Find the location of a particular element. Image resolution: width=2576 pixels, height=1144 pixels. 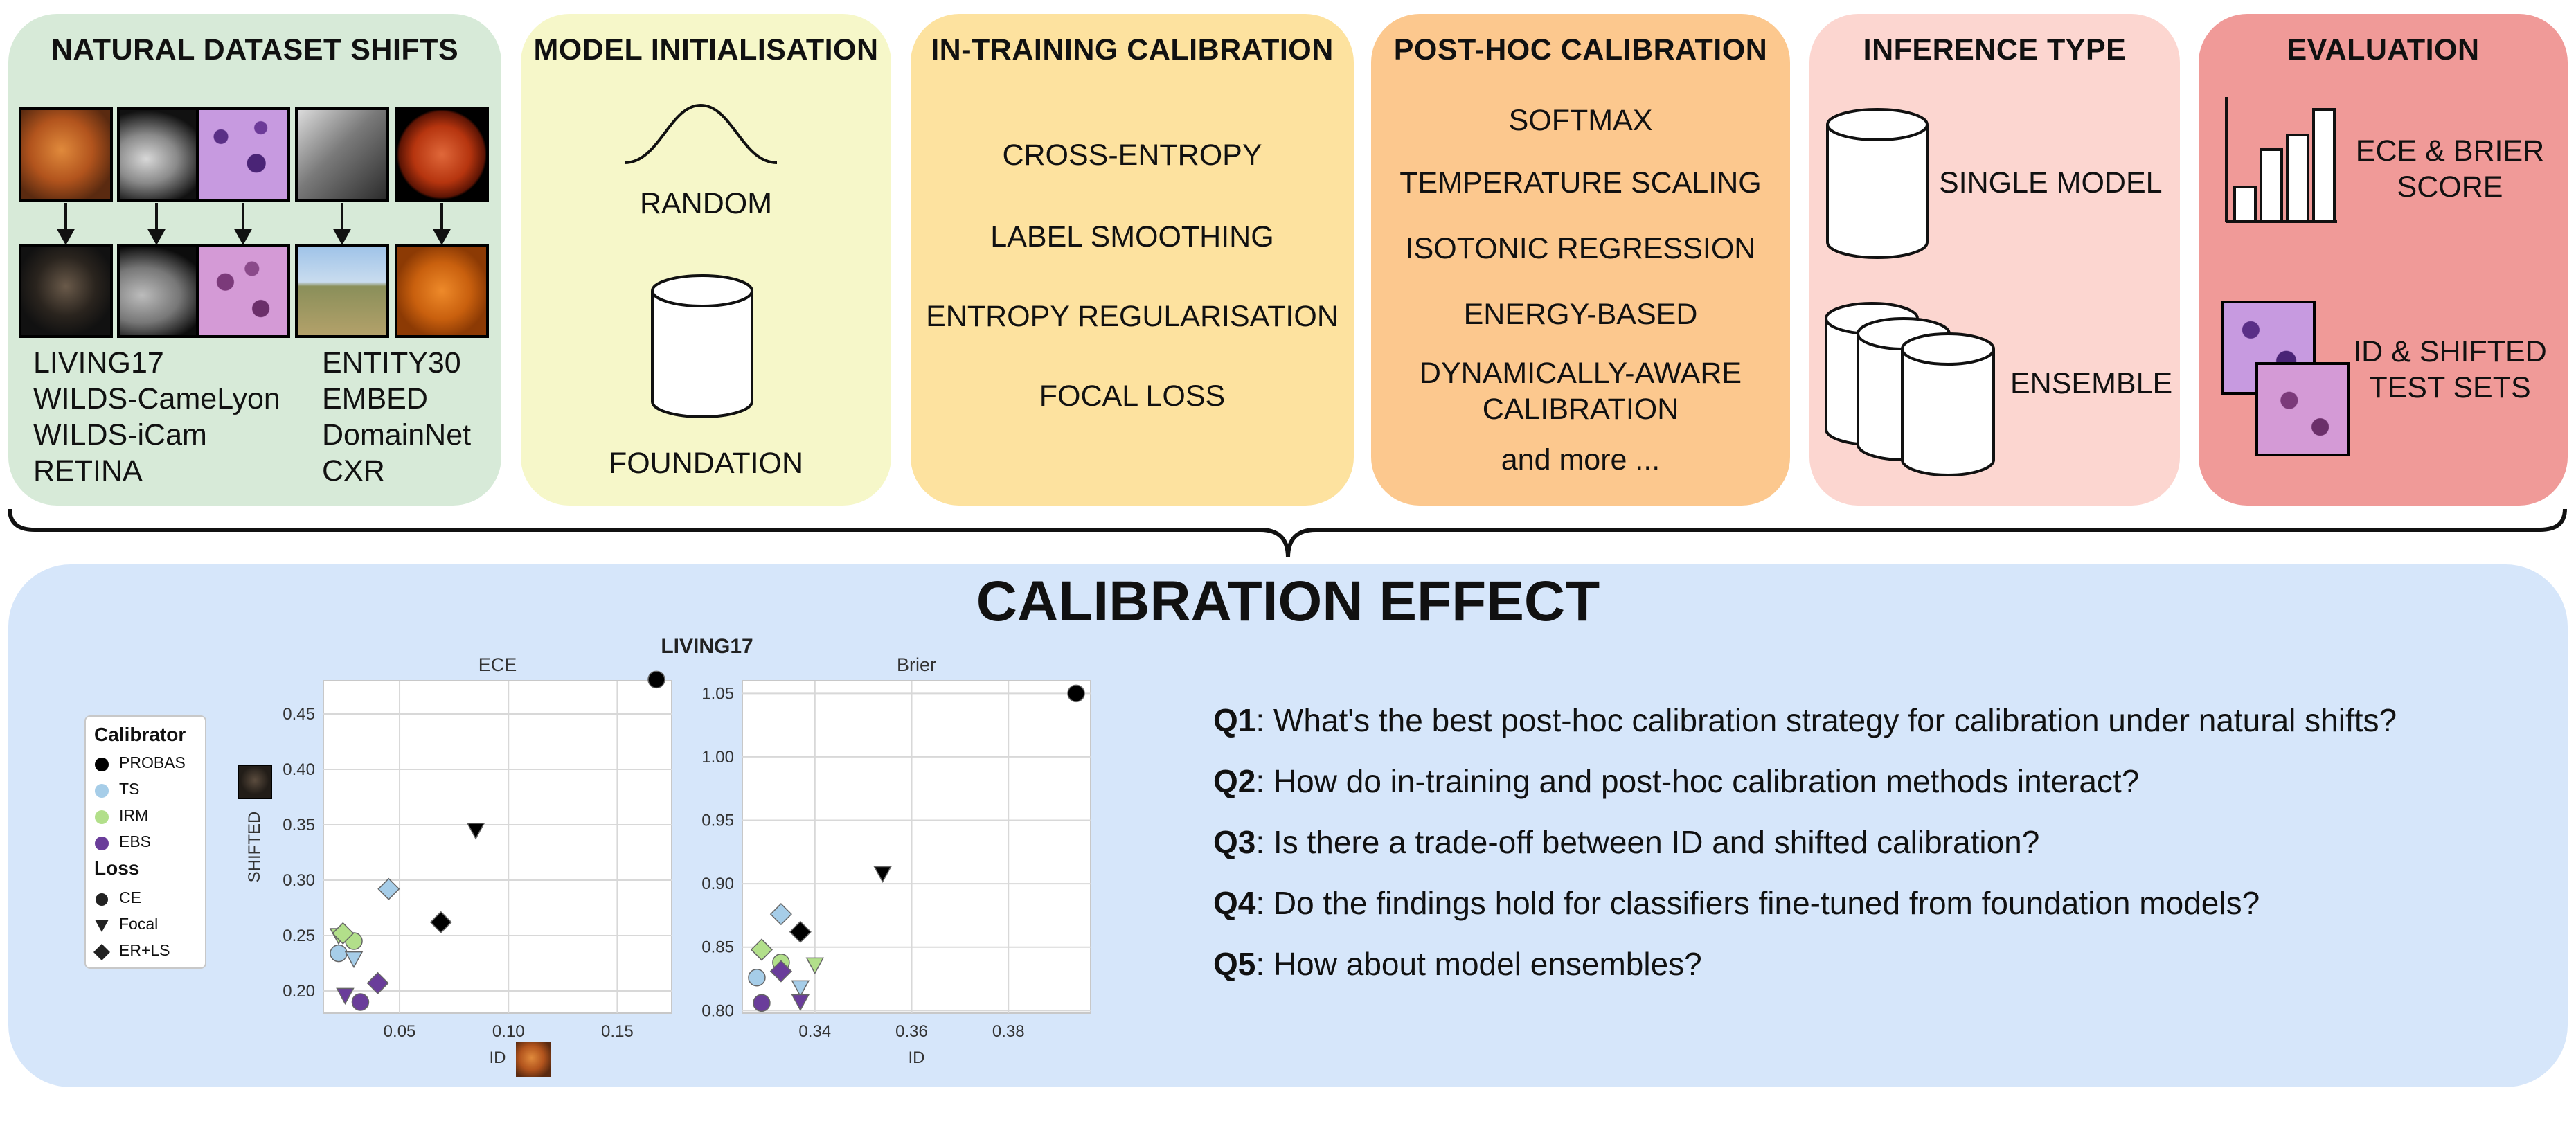

y-tick-label: 0.80 is located at coordinates (717, 1010).